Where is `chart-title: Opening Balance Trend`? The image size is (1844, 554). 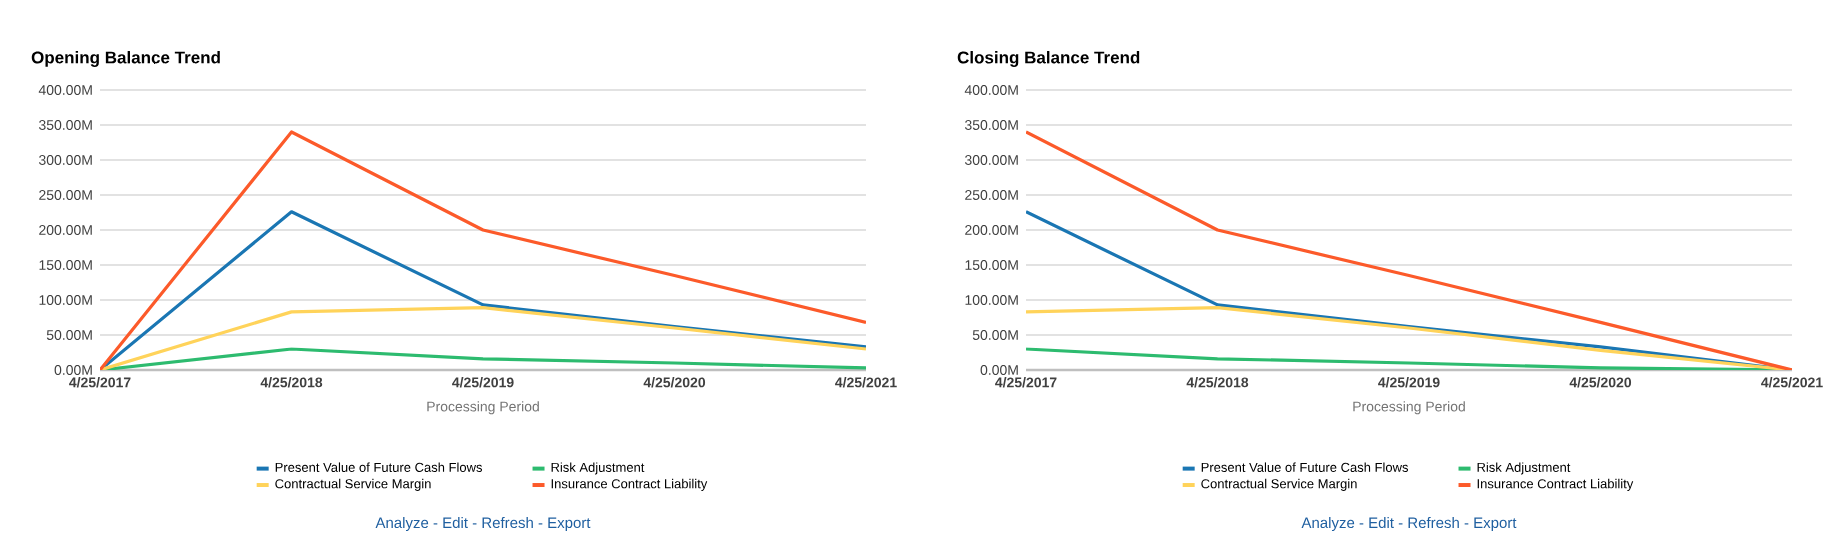
chart-title: Opening Balance Trend is located at coordinates (125, 59).